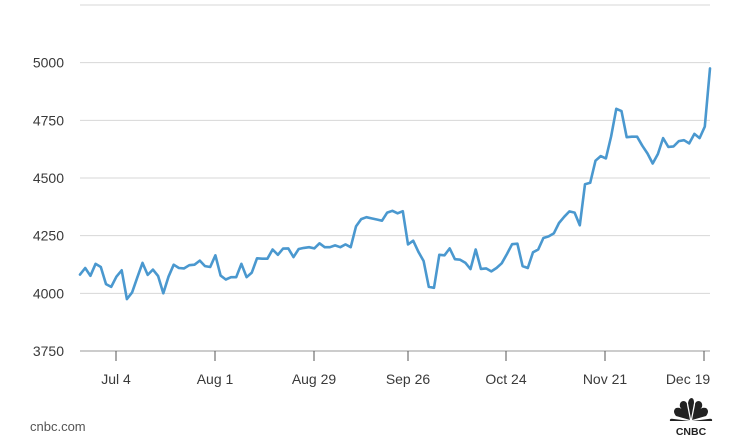 The image size is (730, 444). What do you see at coordinates (48, 120) in the screenshot?
I see `y-tick-label: 4750` at bounding box center [48, 120].